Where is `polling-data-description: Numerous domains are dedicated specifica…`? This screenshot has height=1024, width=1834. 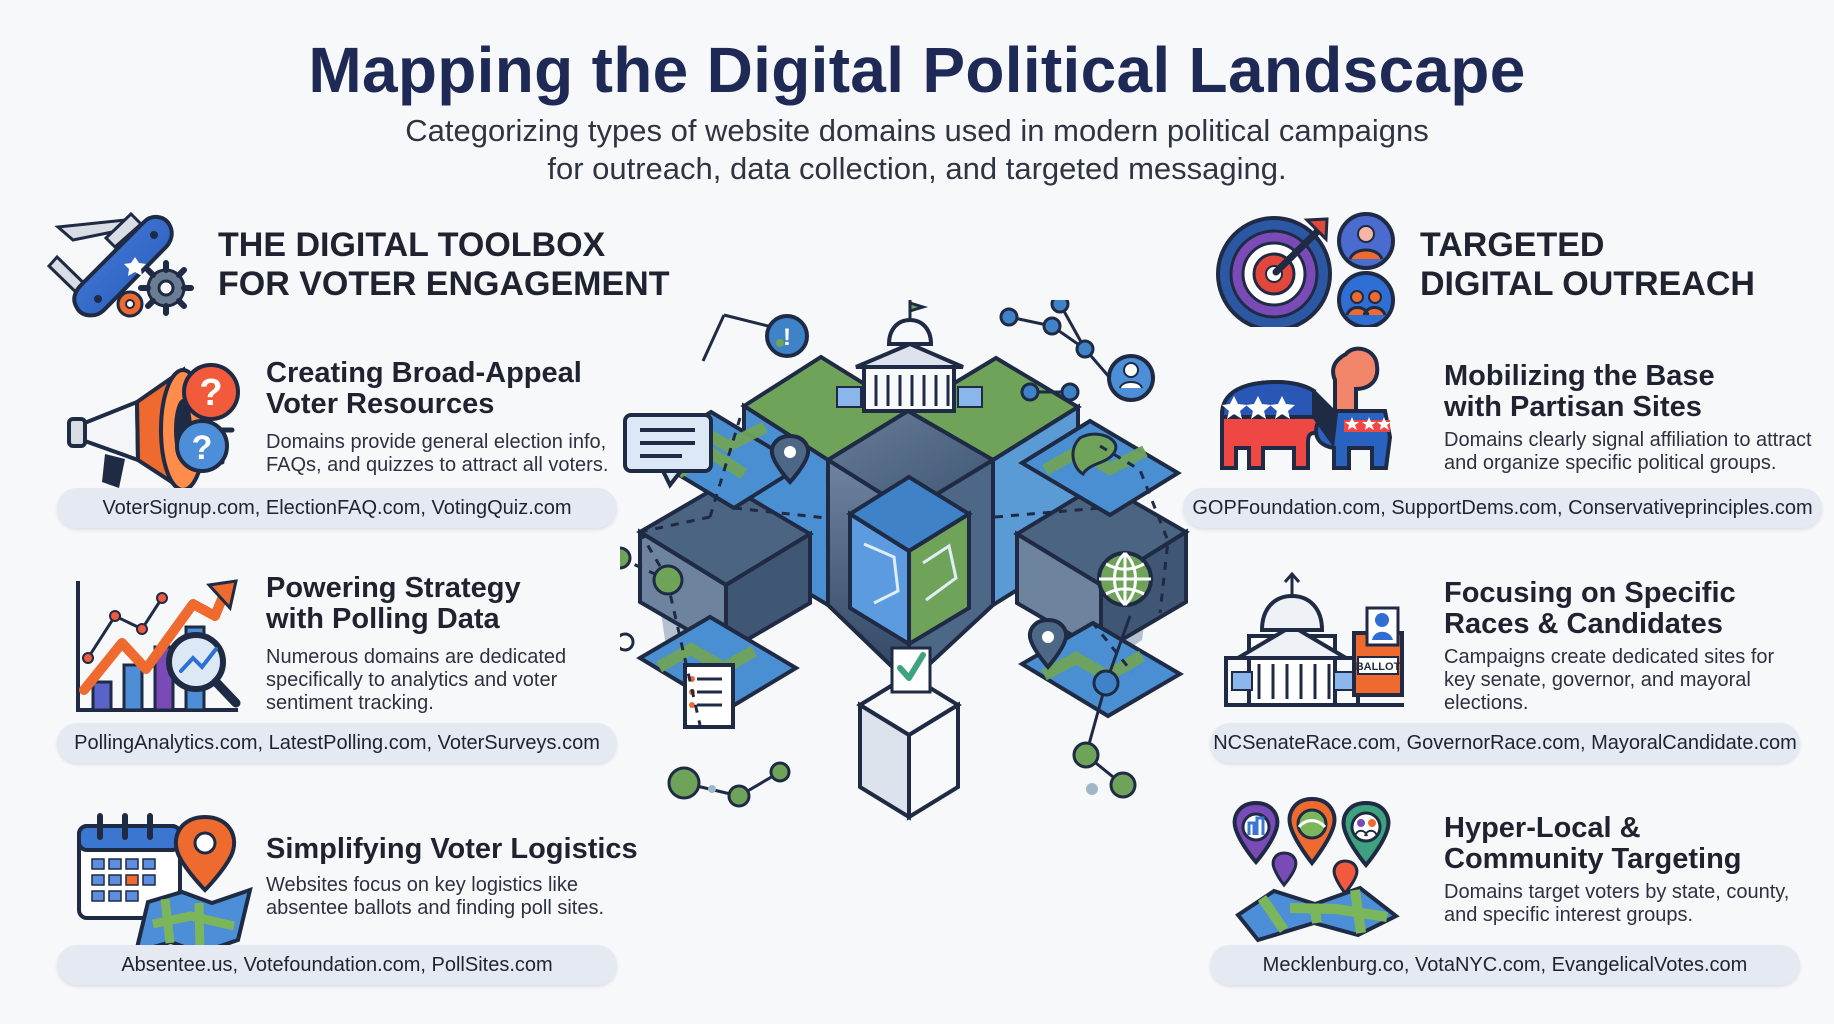 polling-data-description: Numerous domains are dedicated specifica… is located at coordinates (416, 680).